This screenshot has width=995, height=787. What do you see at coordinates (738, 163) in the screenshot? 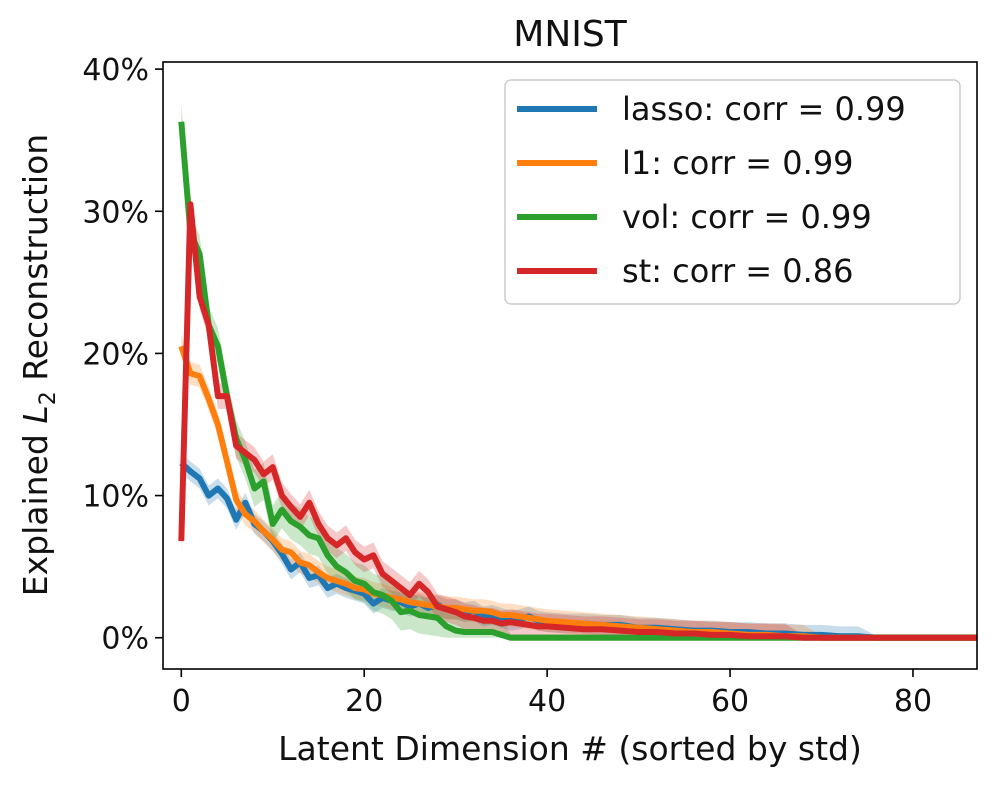
I see `legend-label-l1: l1: corr = 0.99` at bounding box center [738, 163].